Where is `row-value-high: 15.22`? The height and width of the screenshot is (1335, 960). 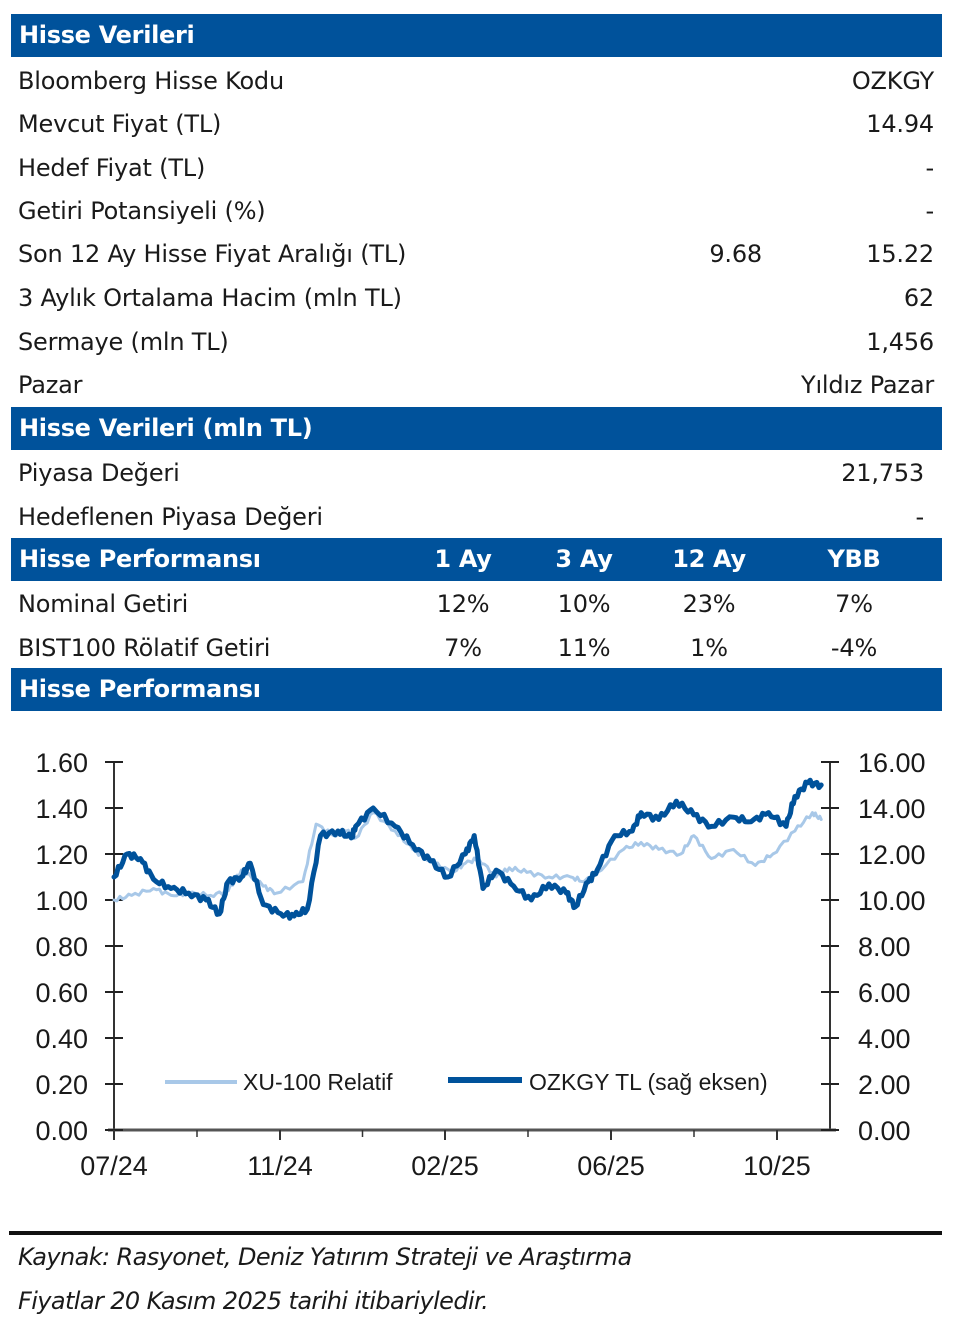 row-value-high: 15.22 is located at coordinates (900, 254).